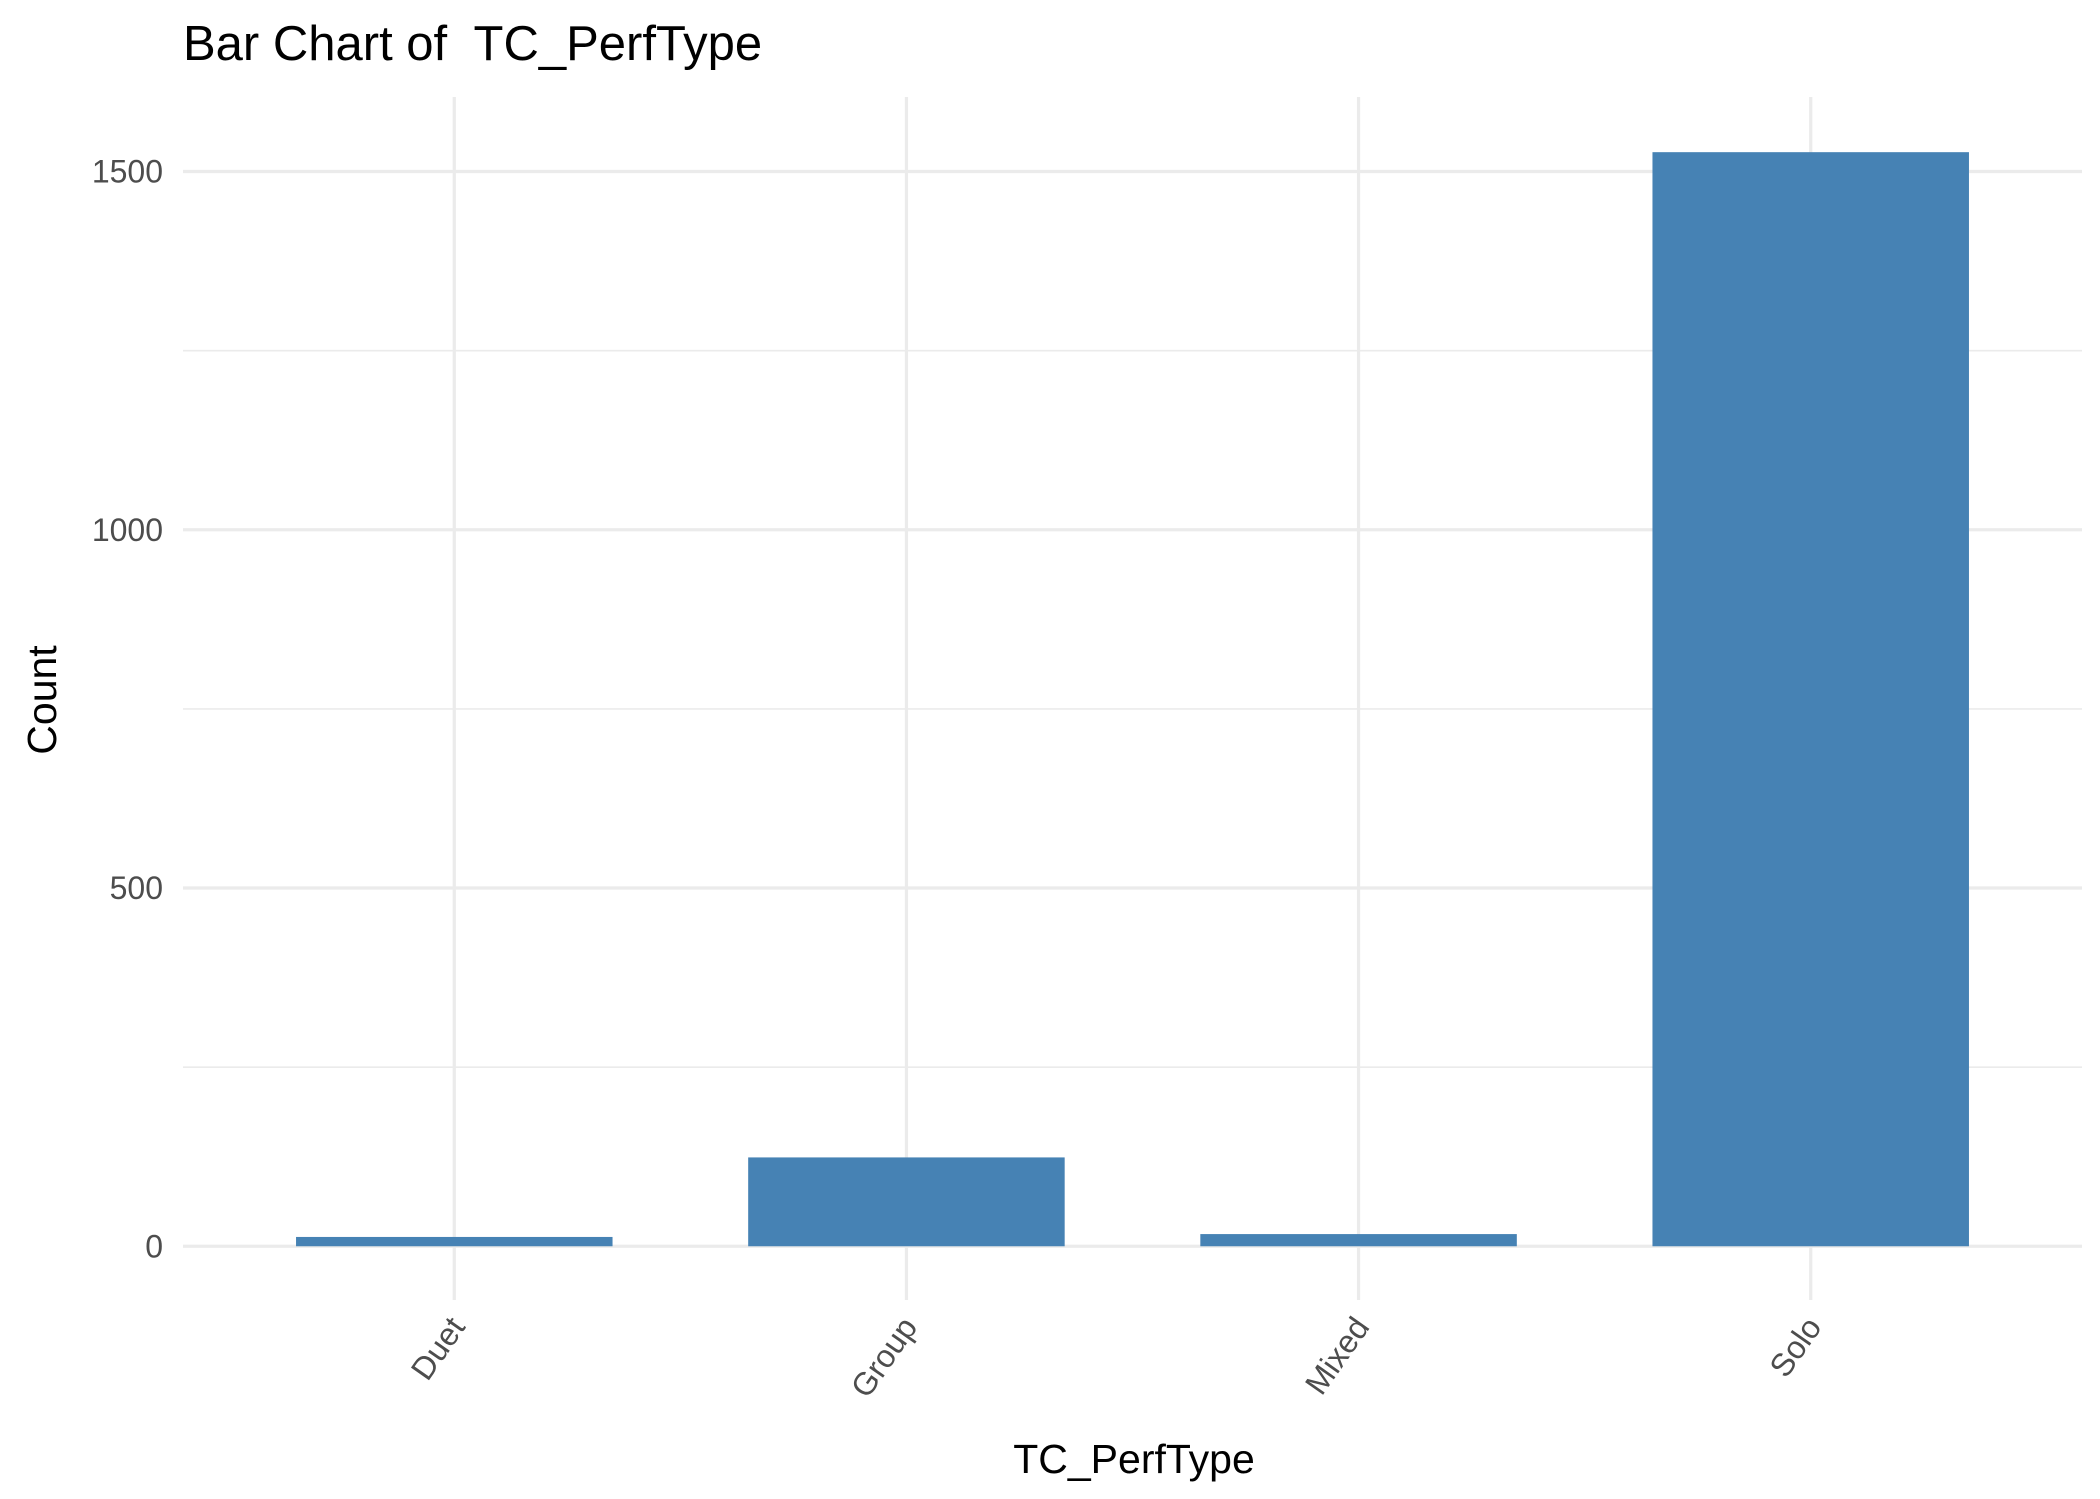  What do you see at coordinates (127, 530) in the screenshot?
I see `y-tick-label: 1000` at bounding box center [127, 530].